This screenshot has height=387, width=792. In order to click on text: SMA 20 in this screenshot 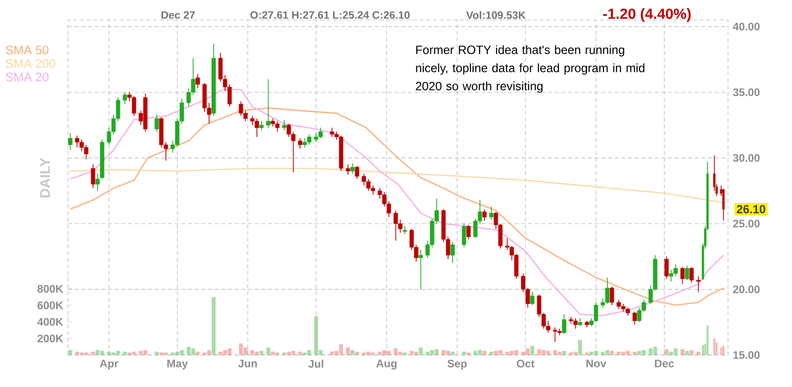, I will do `click(27, 77)`.